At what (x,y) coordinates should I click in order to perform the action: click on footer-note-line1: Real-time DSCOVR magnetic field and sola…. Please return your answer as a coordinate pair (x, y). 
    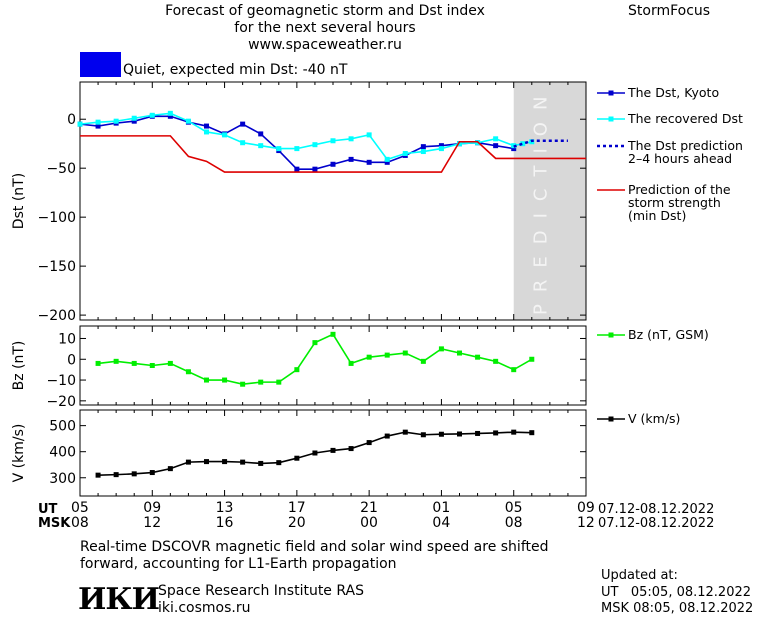
    Looking at the image, I should click on (314, 547).